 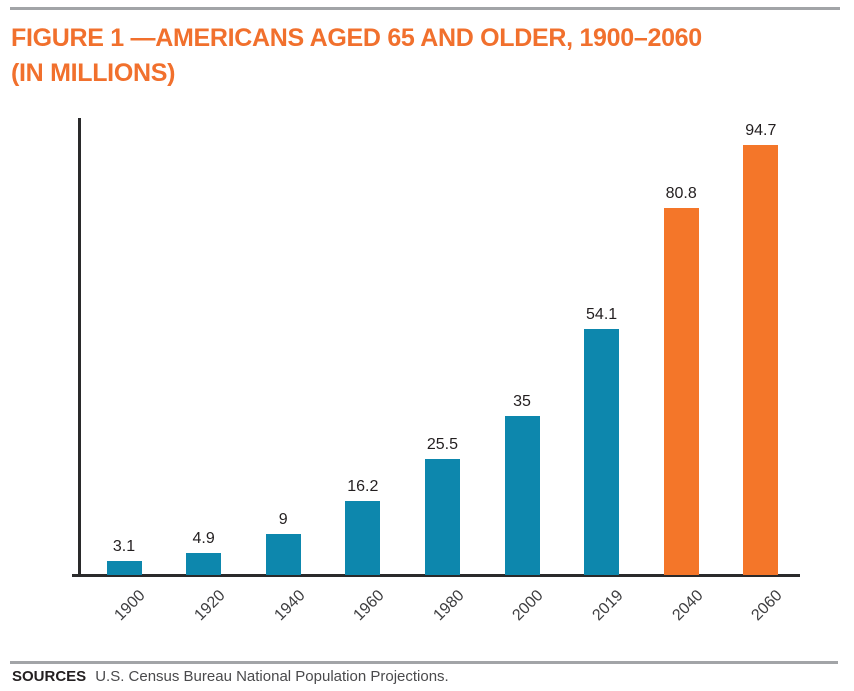 What do you see at coordinates (449, 606) in the screenshot?
I see `x-tick-label-1980: 1980` at bounding box center [449, 606].